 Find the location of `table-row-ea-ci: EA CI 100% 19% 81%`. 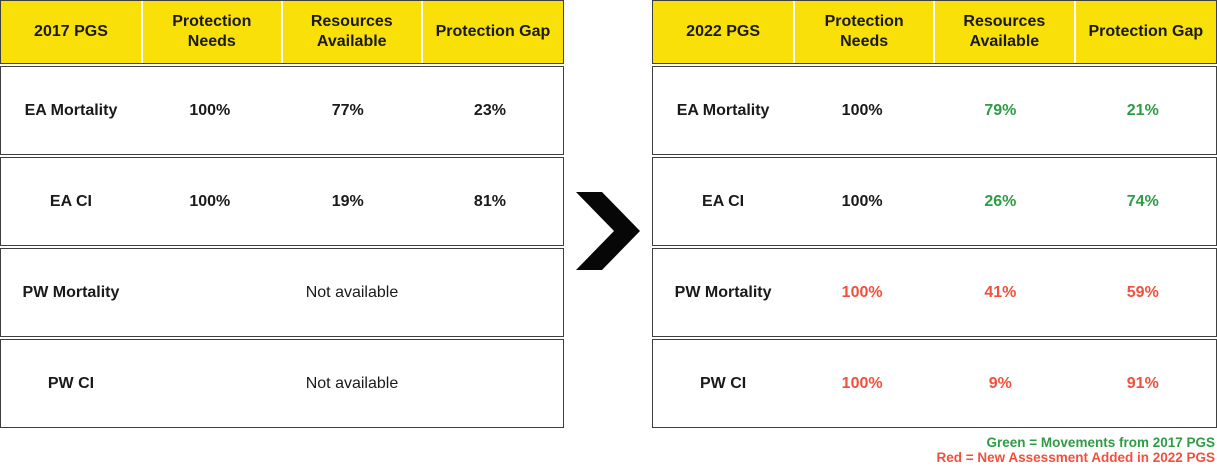

table-row-ea-ci: EA CI 100% 19% 81% is located at coordinates (282, 201).